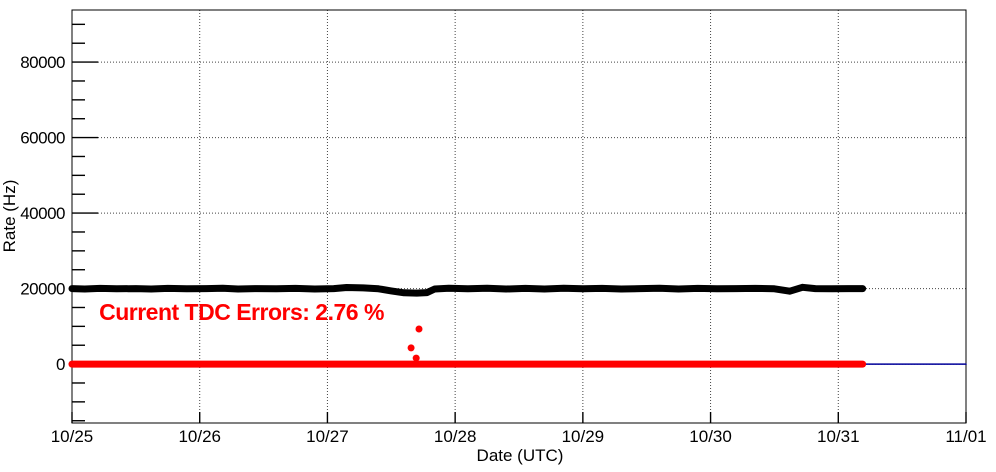 Image resolution: width=996 pixels, height=472 pixels. What do you see at coordinates (519, 436) in the screenshot?
I see `x-axis-tick-labels: 10/25 10/26 10/27 10/28 10/29 10/30 10/31 11/01` at bounding box center [519, 436].